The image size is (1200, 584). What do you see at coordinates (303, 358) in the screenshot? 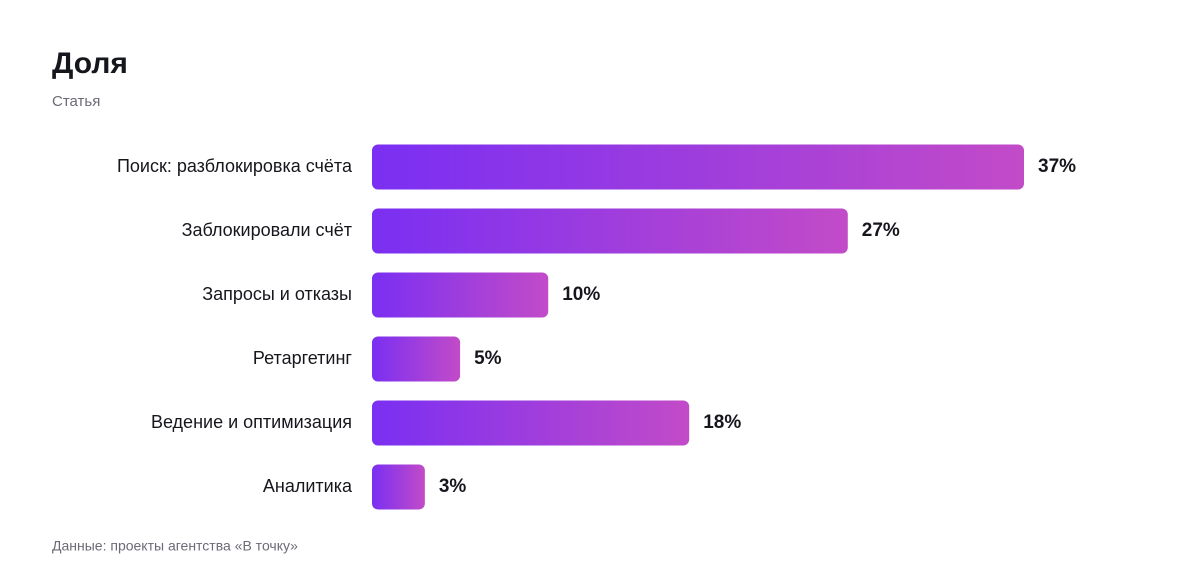
I see `category-label: Ретаргетинг` at bounding box center [303, 358].